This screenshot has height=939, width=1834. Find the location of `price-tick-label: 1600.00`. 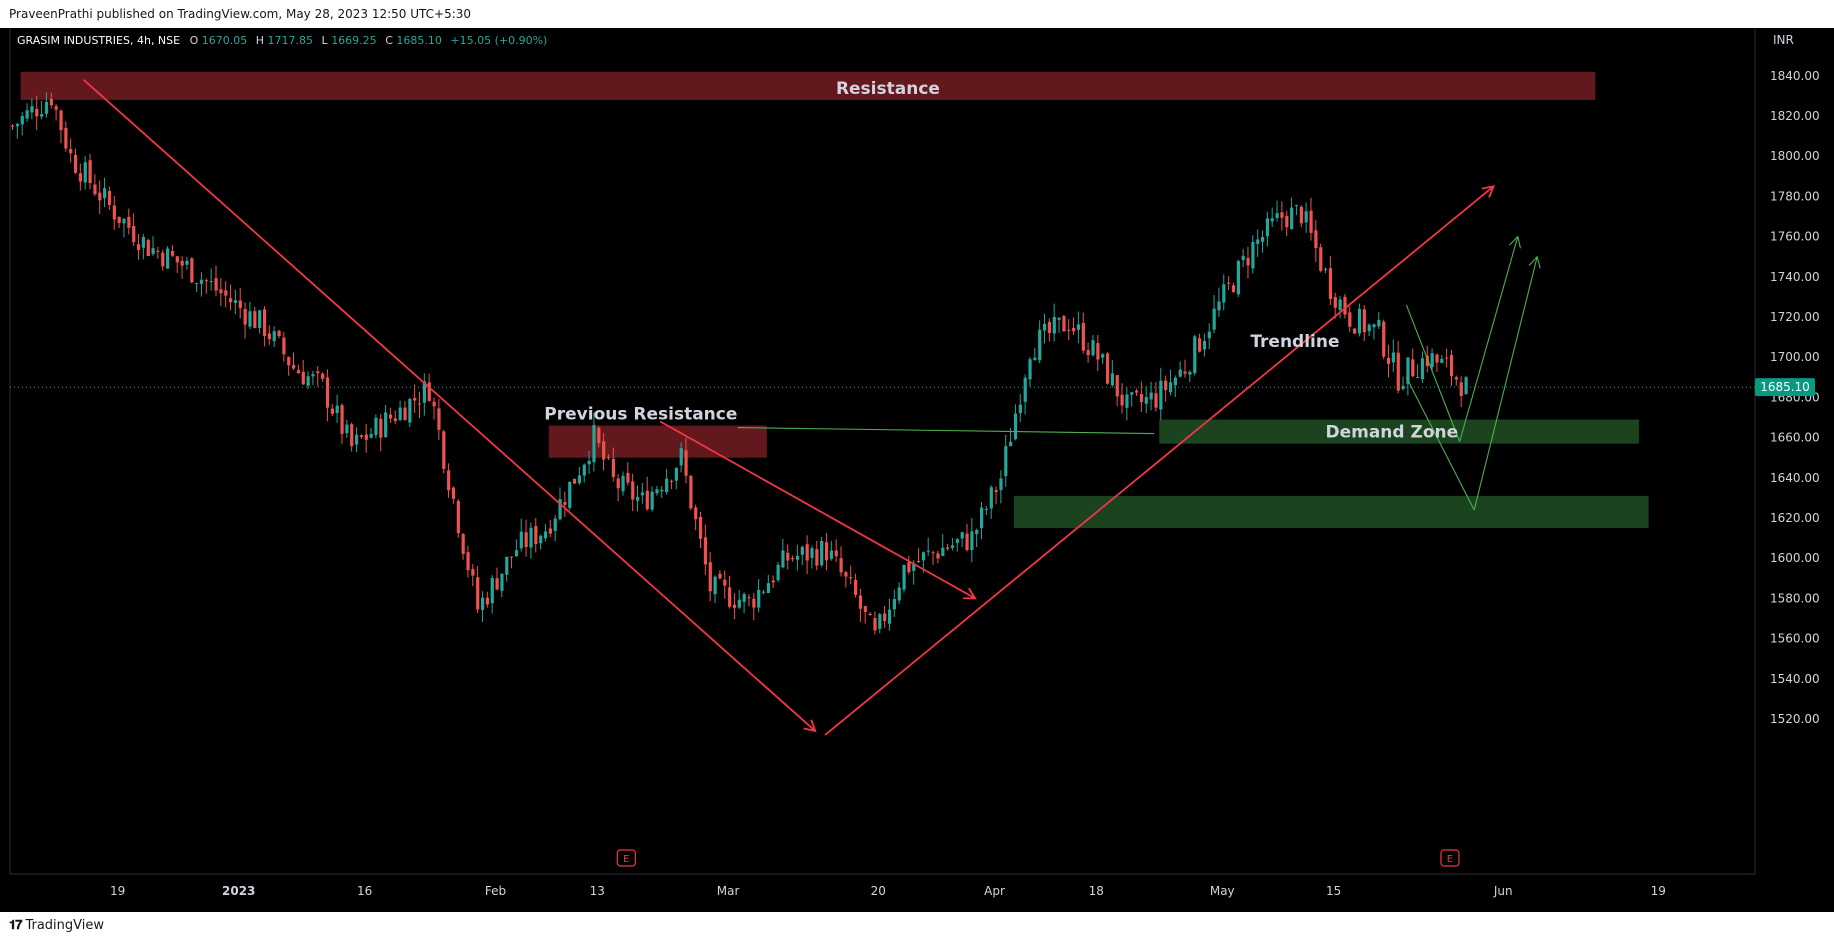

price-tick-label: 1600.00 is located at coordinates (1795, 558).